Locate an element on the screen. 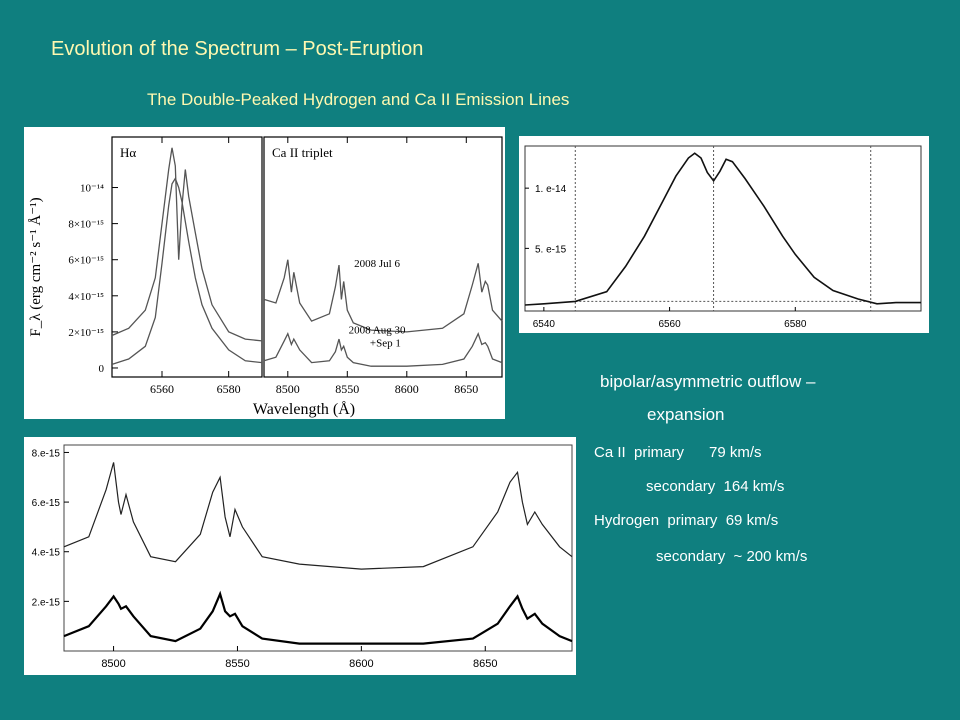  y-tick-label: 8×10⁻¹⁵ is located at coordinates (86, 225).